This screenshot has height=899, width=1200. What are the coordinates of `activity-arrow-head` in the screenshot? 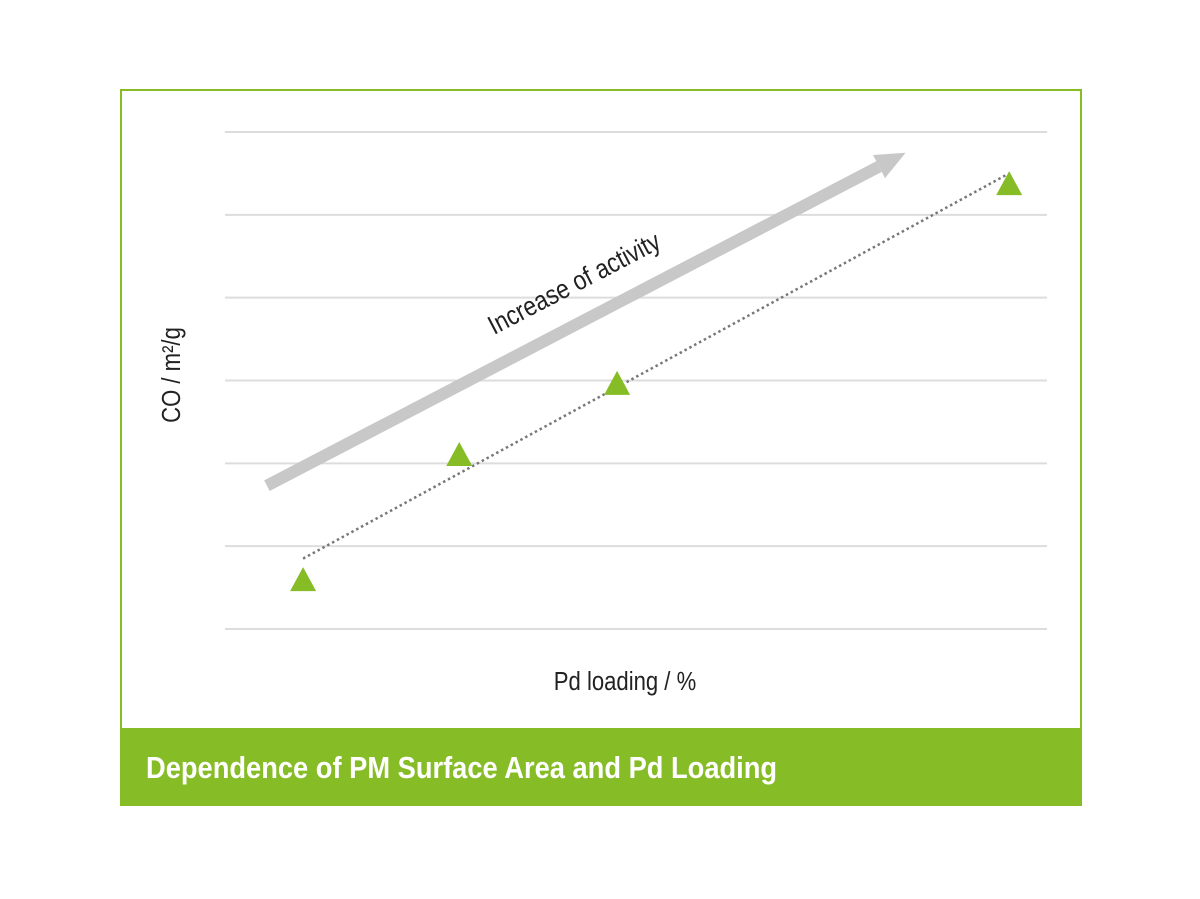 It's located at (889, 165).